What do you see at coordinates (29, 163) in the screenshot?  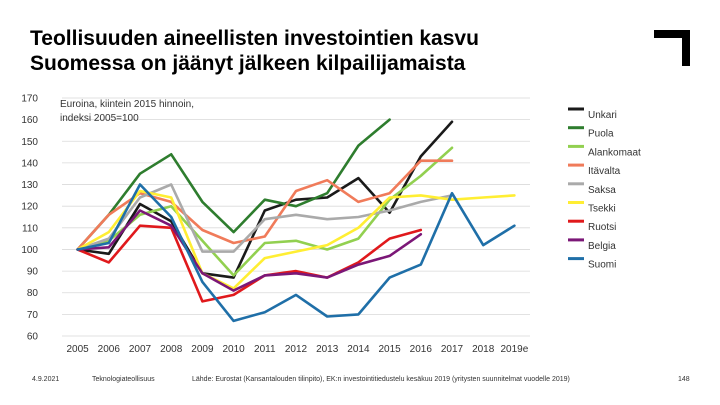 I see `y-tick-label: 140` at bounding box center [29, 163].